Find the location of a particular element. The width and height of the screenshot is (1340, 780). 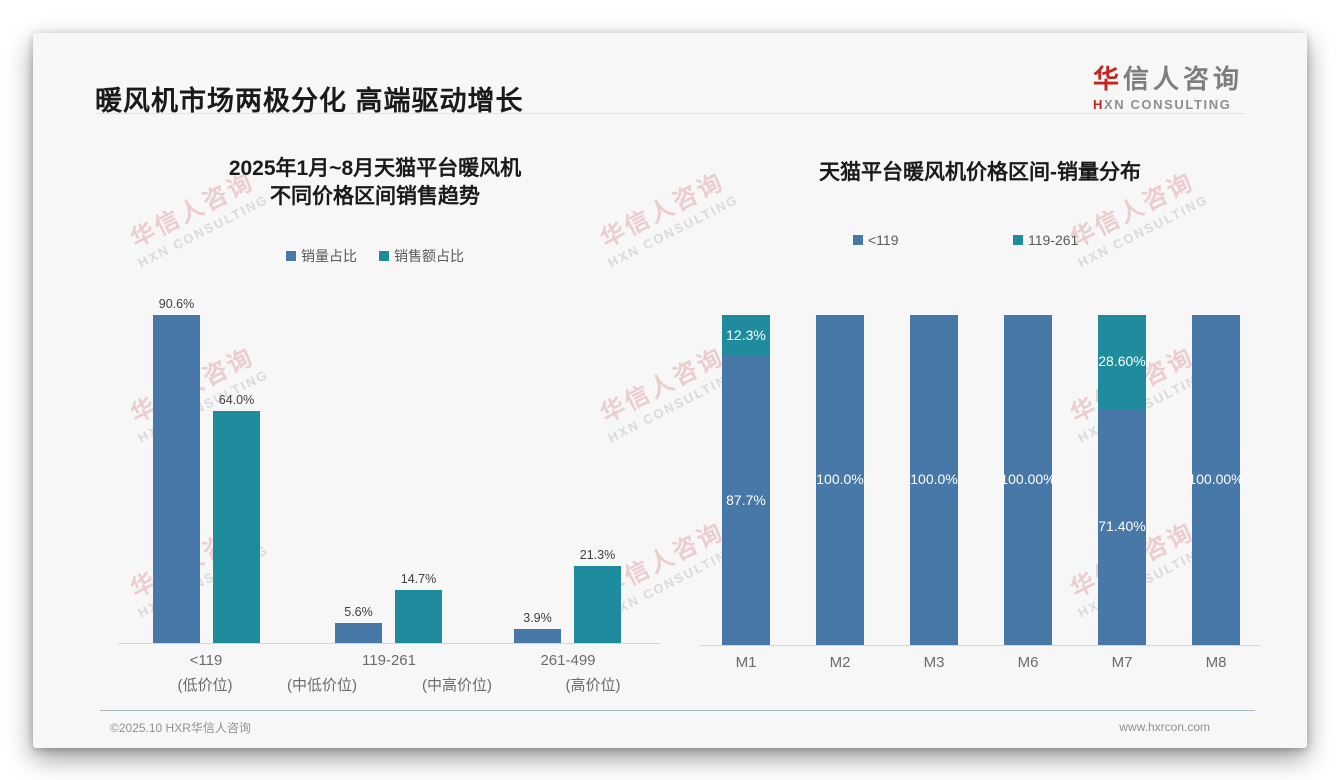

legend-left: 销量占比 销售额占比 is located at coordinates (375, 256).